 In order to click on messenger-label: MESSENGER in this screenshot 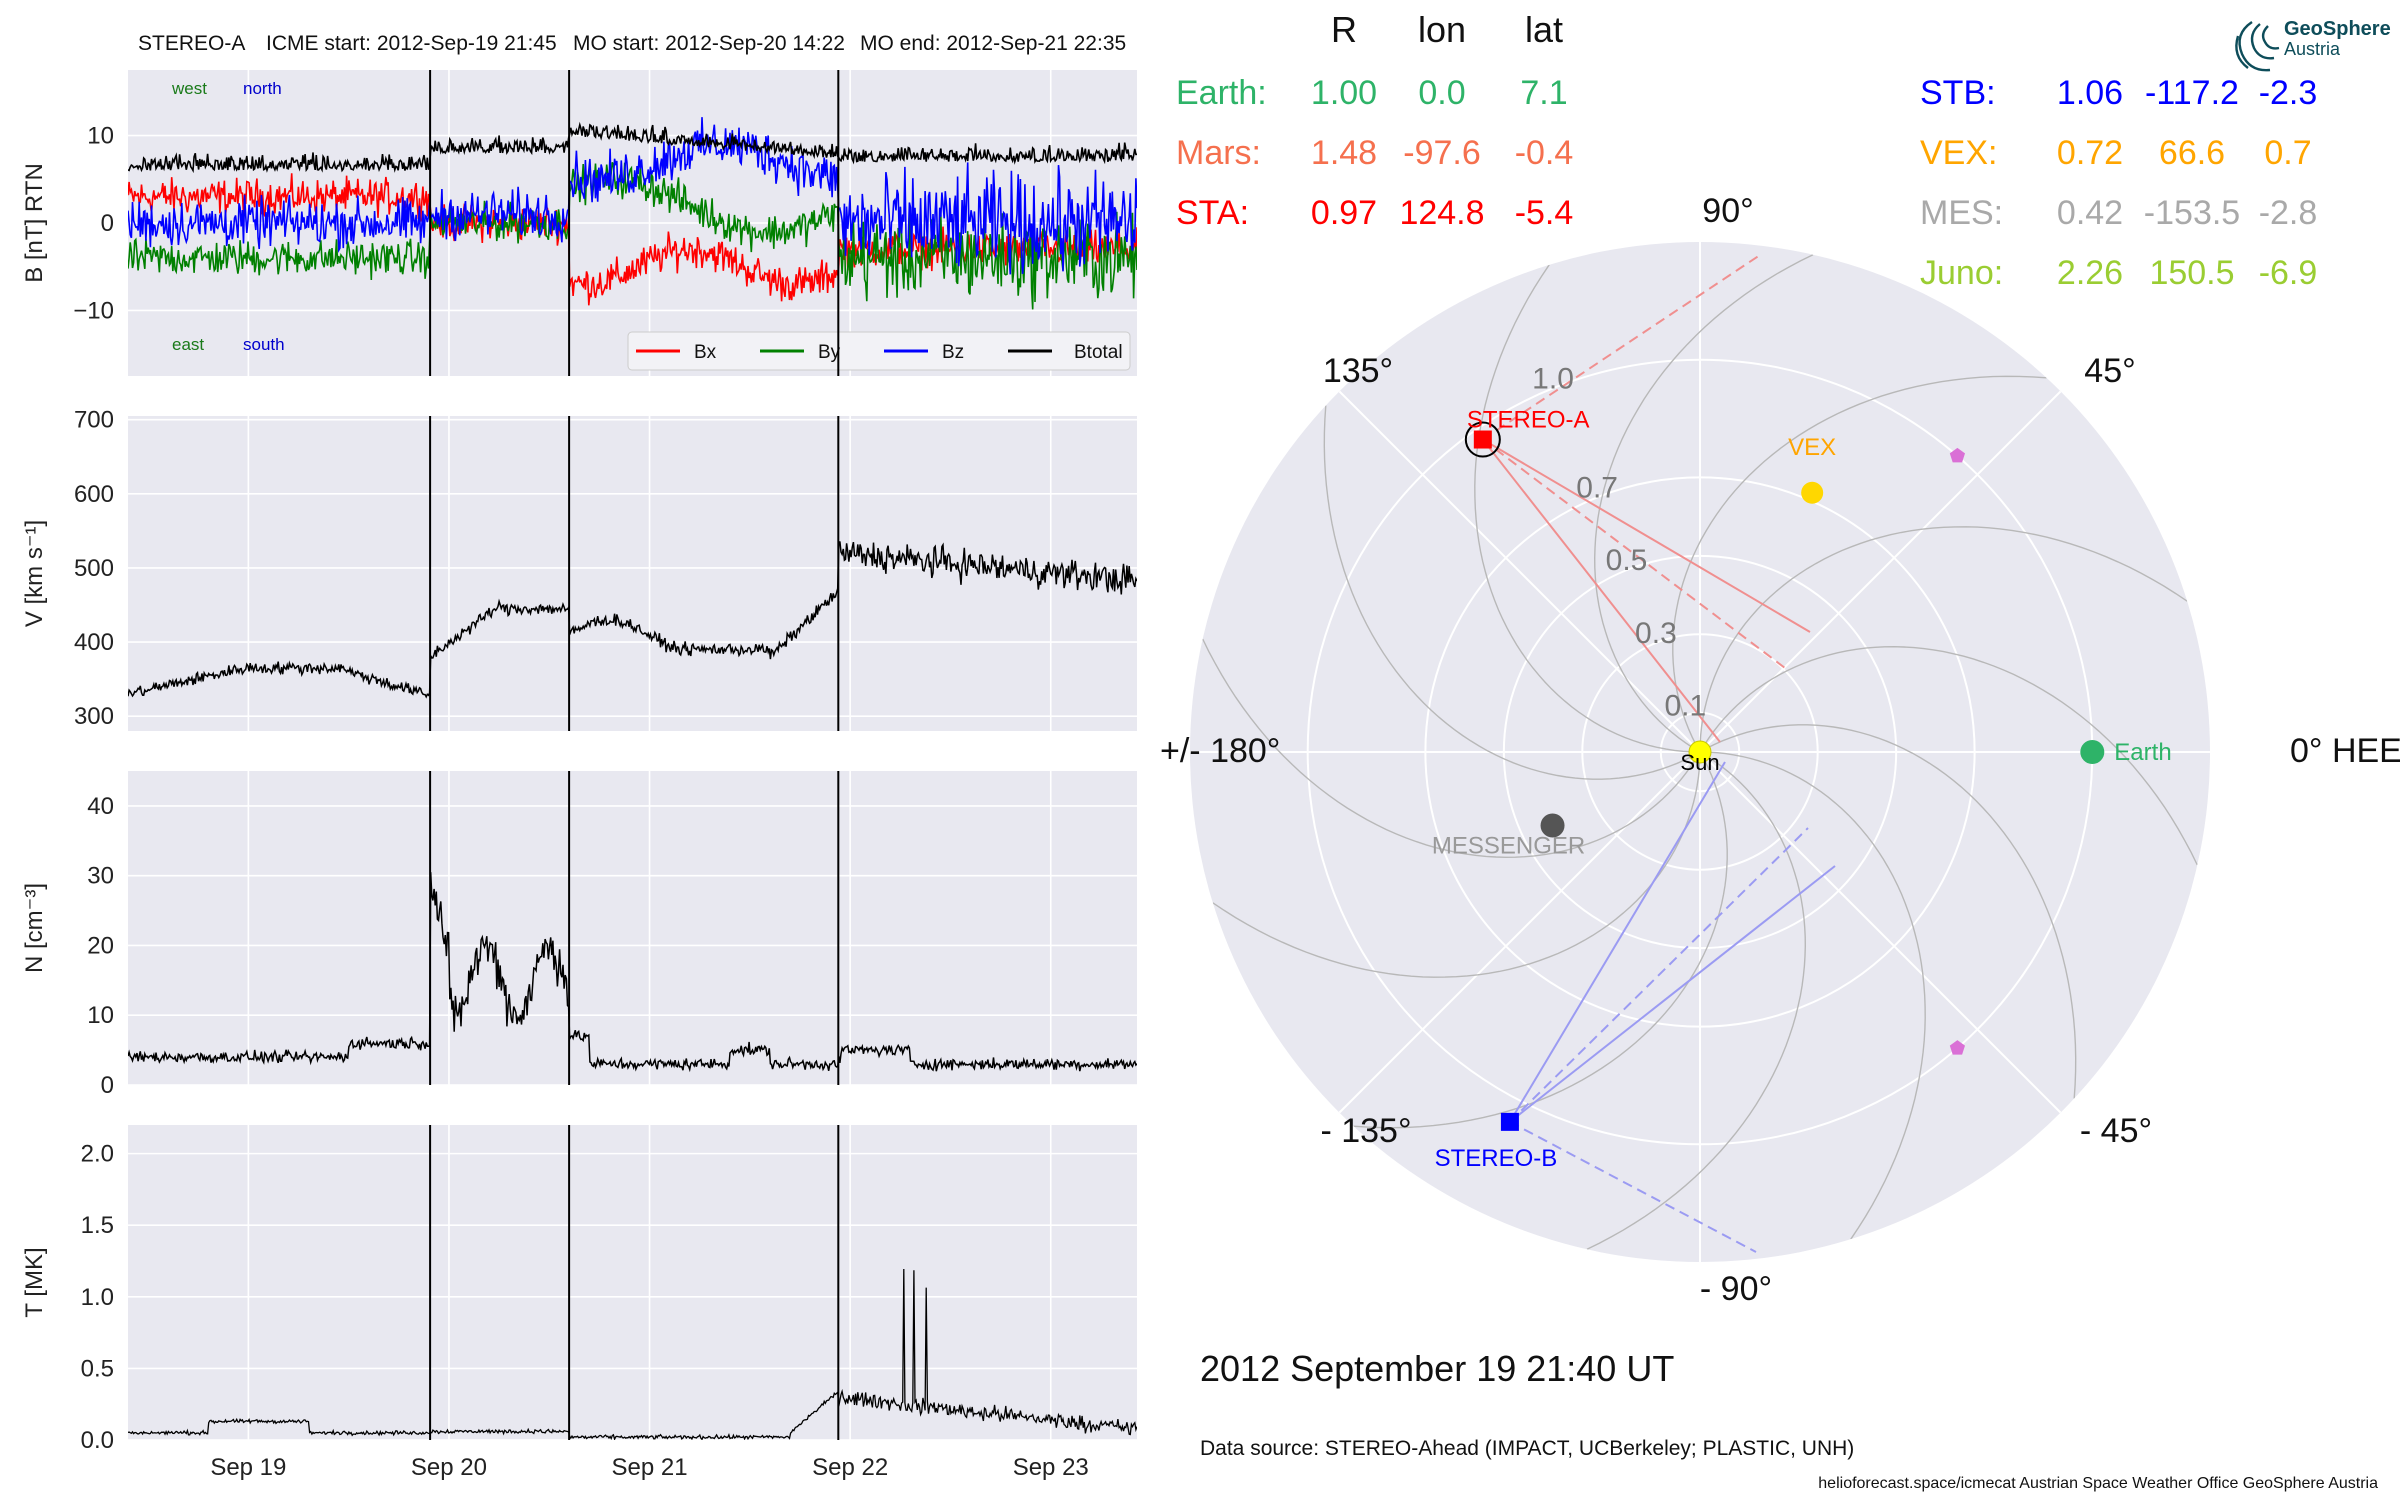, I will do `click(1508, 846)`.